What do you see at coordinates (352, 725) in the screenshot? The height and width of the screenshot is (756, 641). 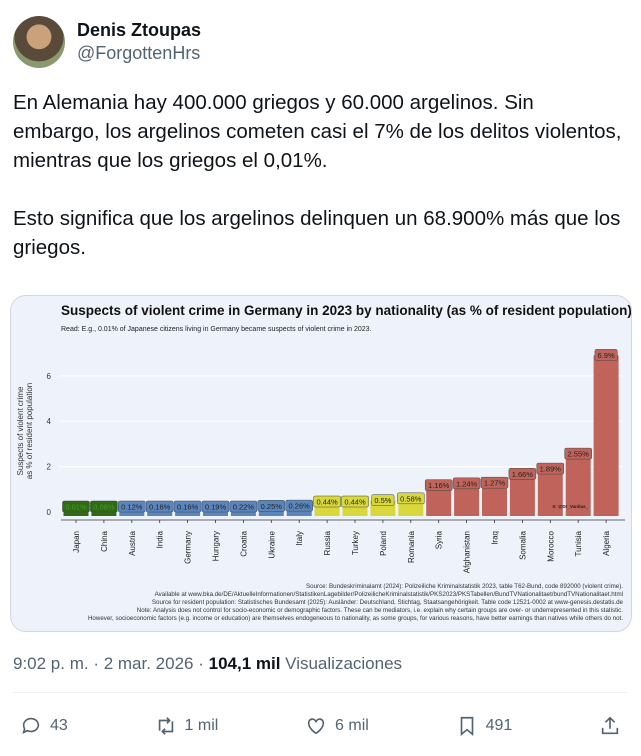 I see `like-count: 6 mil` at bounding box center [352, 725].